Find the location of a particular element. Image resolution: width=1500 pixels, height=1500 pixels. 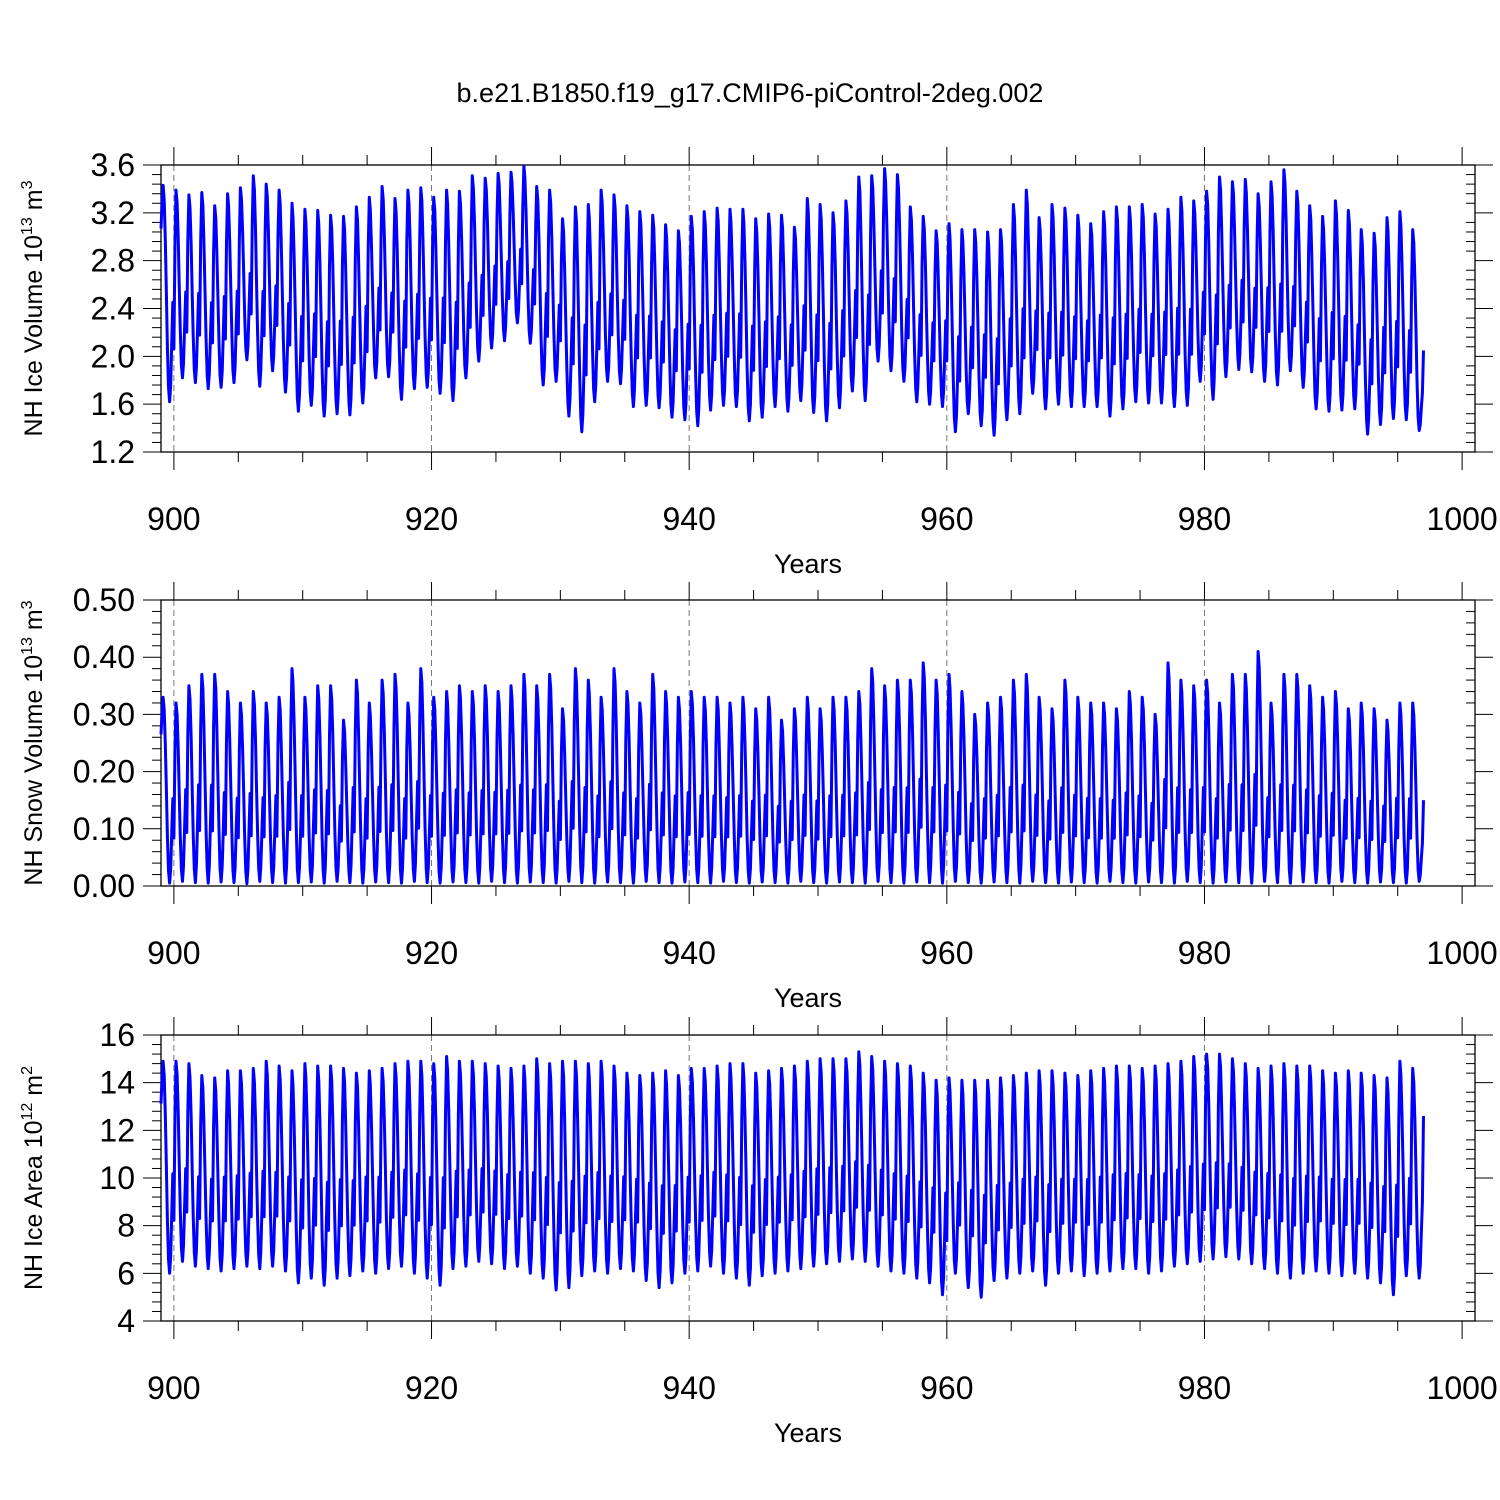

y-tick-label: 4 is located at coordinates (126, 1321).